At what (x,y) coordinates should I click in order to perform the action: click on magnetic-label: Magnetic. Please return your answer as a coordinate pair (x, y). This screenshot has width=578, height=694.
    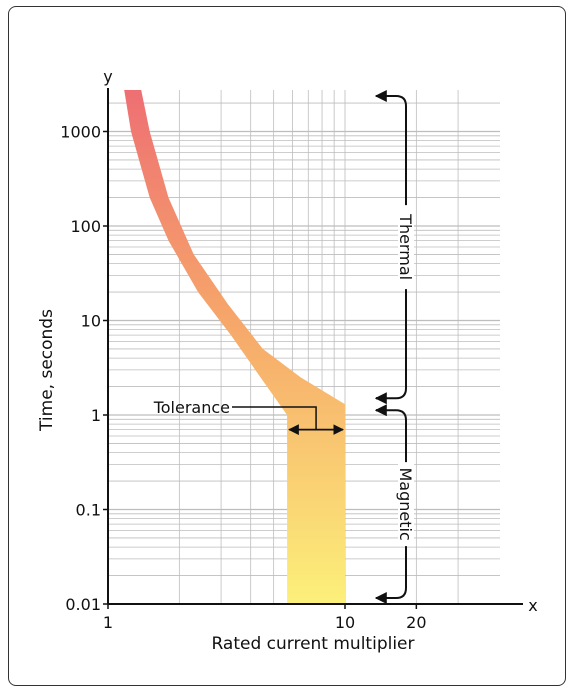
    Looking at the image, I should click on (405, 503).